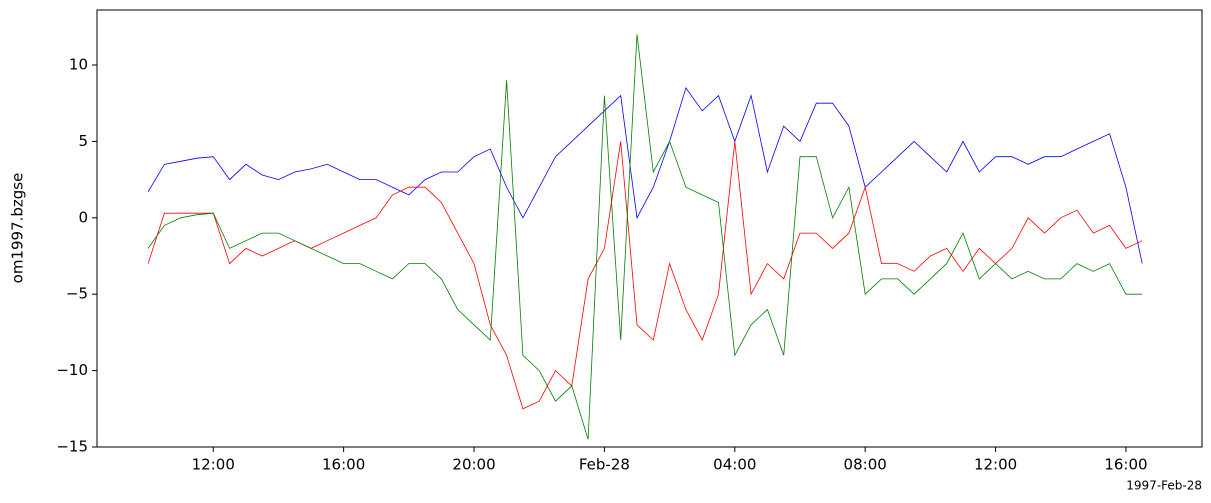  Describe the element at coordinates (78, 65) in the screenshot. I see `y-tick-label: 10` at that location.